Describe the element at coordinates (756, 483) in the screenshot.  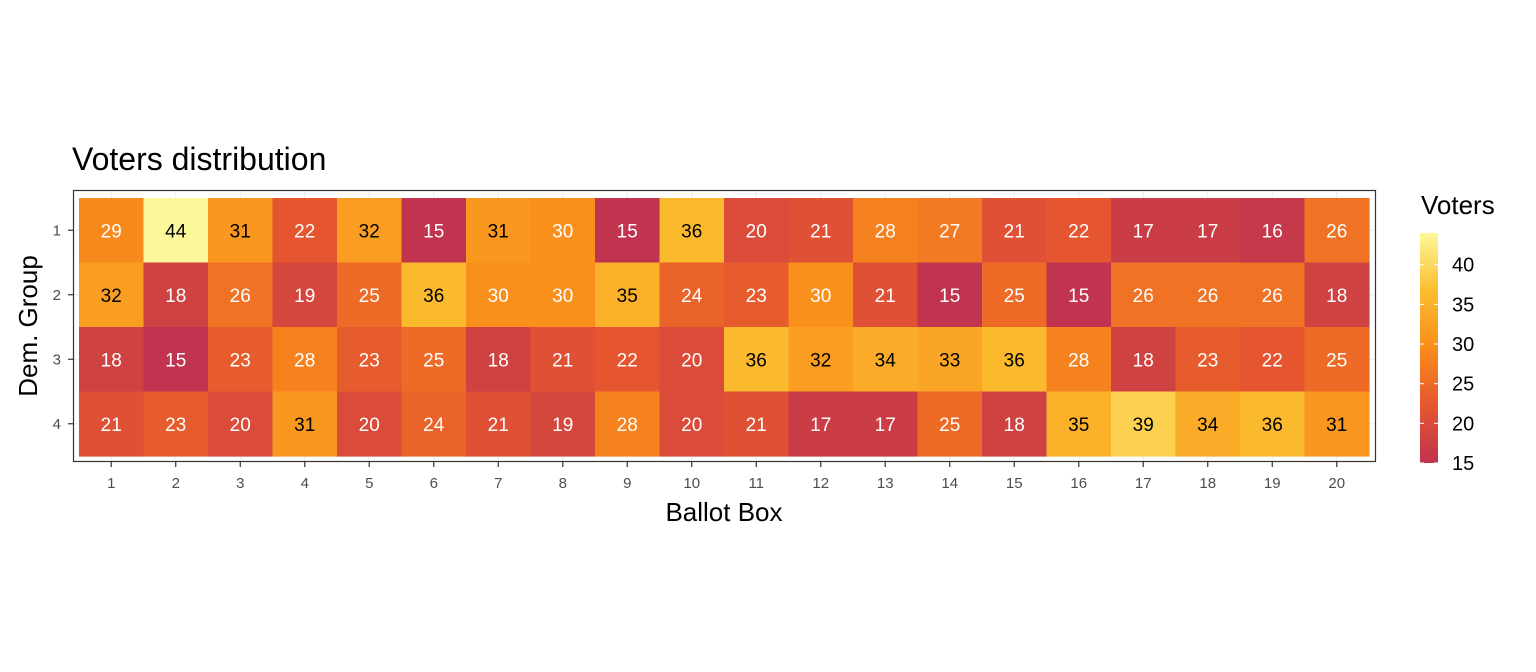
I see `x-tick-label: 11` at that location.